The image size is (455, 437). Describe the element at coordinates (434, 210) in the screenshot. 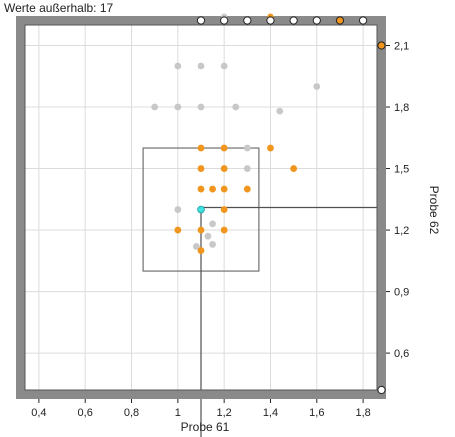

I see `y-axis-title: Probe 62` at that location.